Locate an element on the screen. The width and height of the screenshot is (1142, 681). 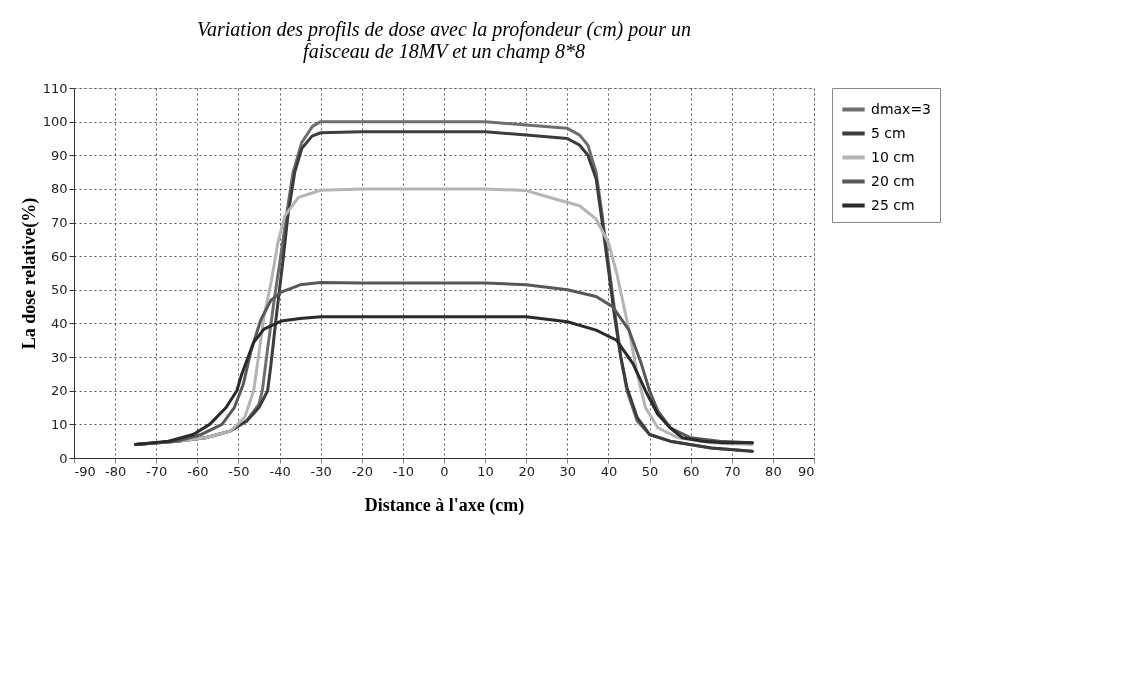
x-tick-label: 70 is located at coordinates (732, 471).